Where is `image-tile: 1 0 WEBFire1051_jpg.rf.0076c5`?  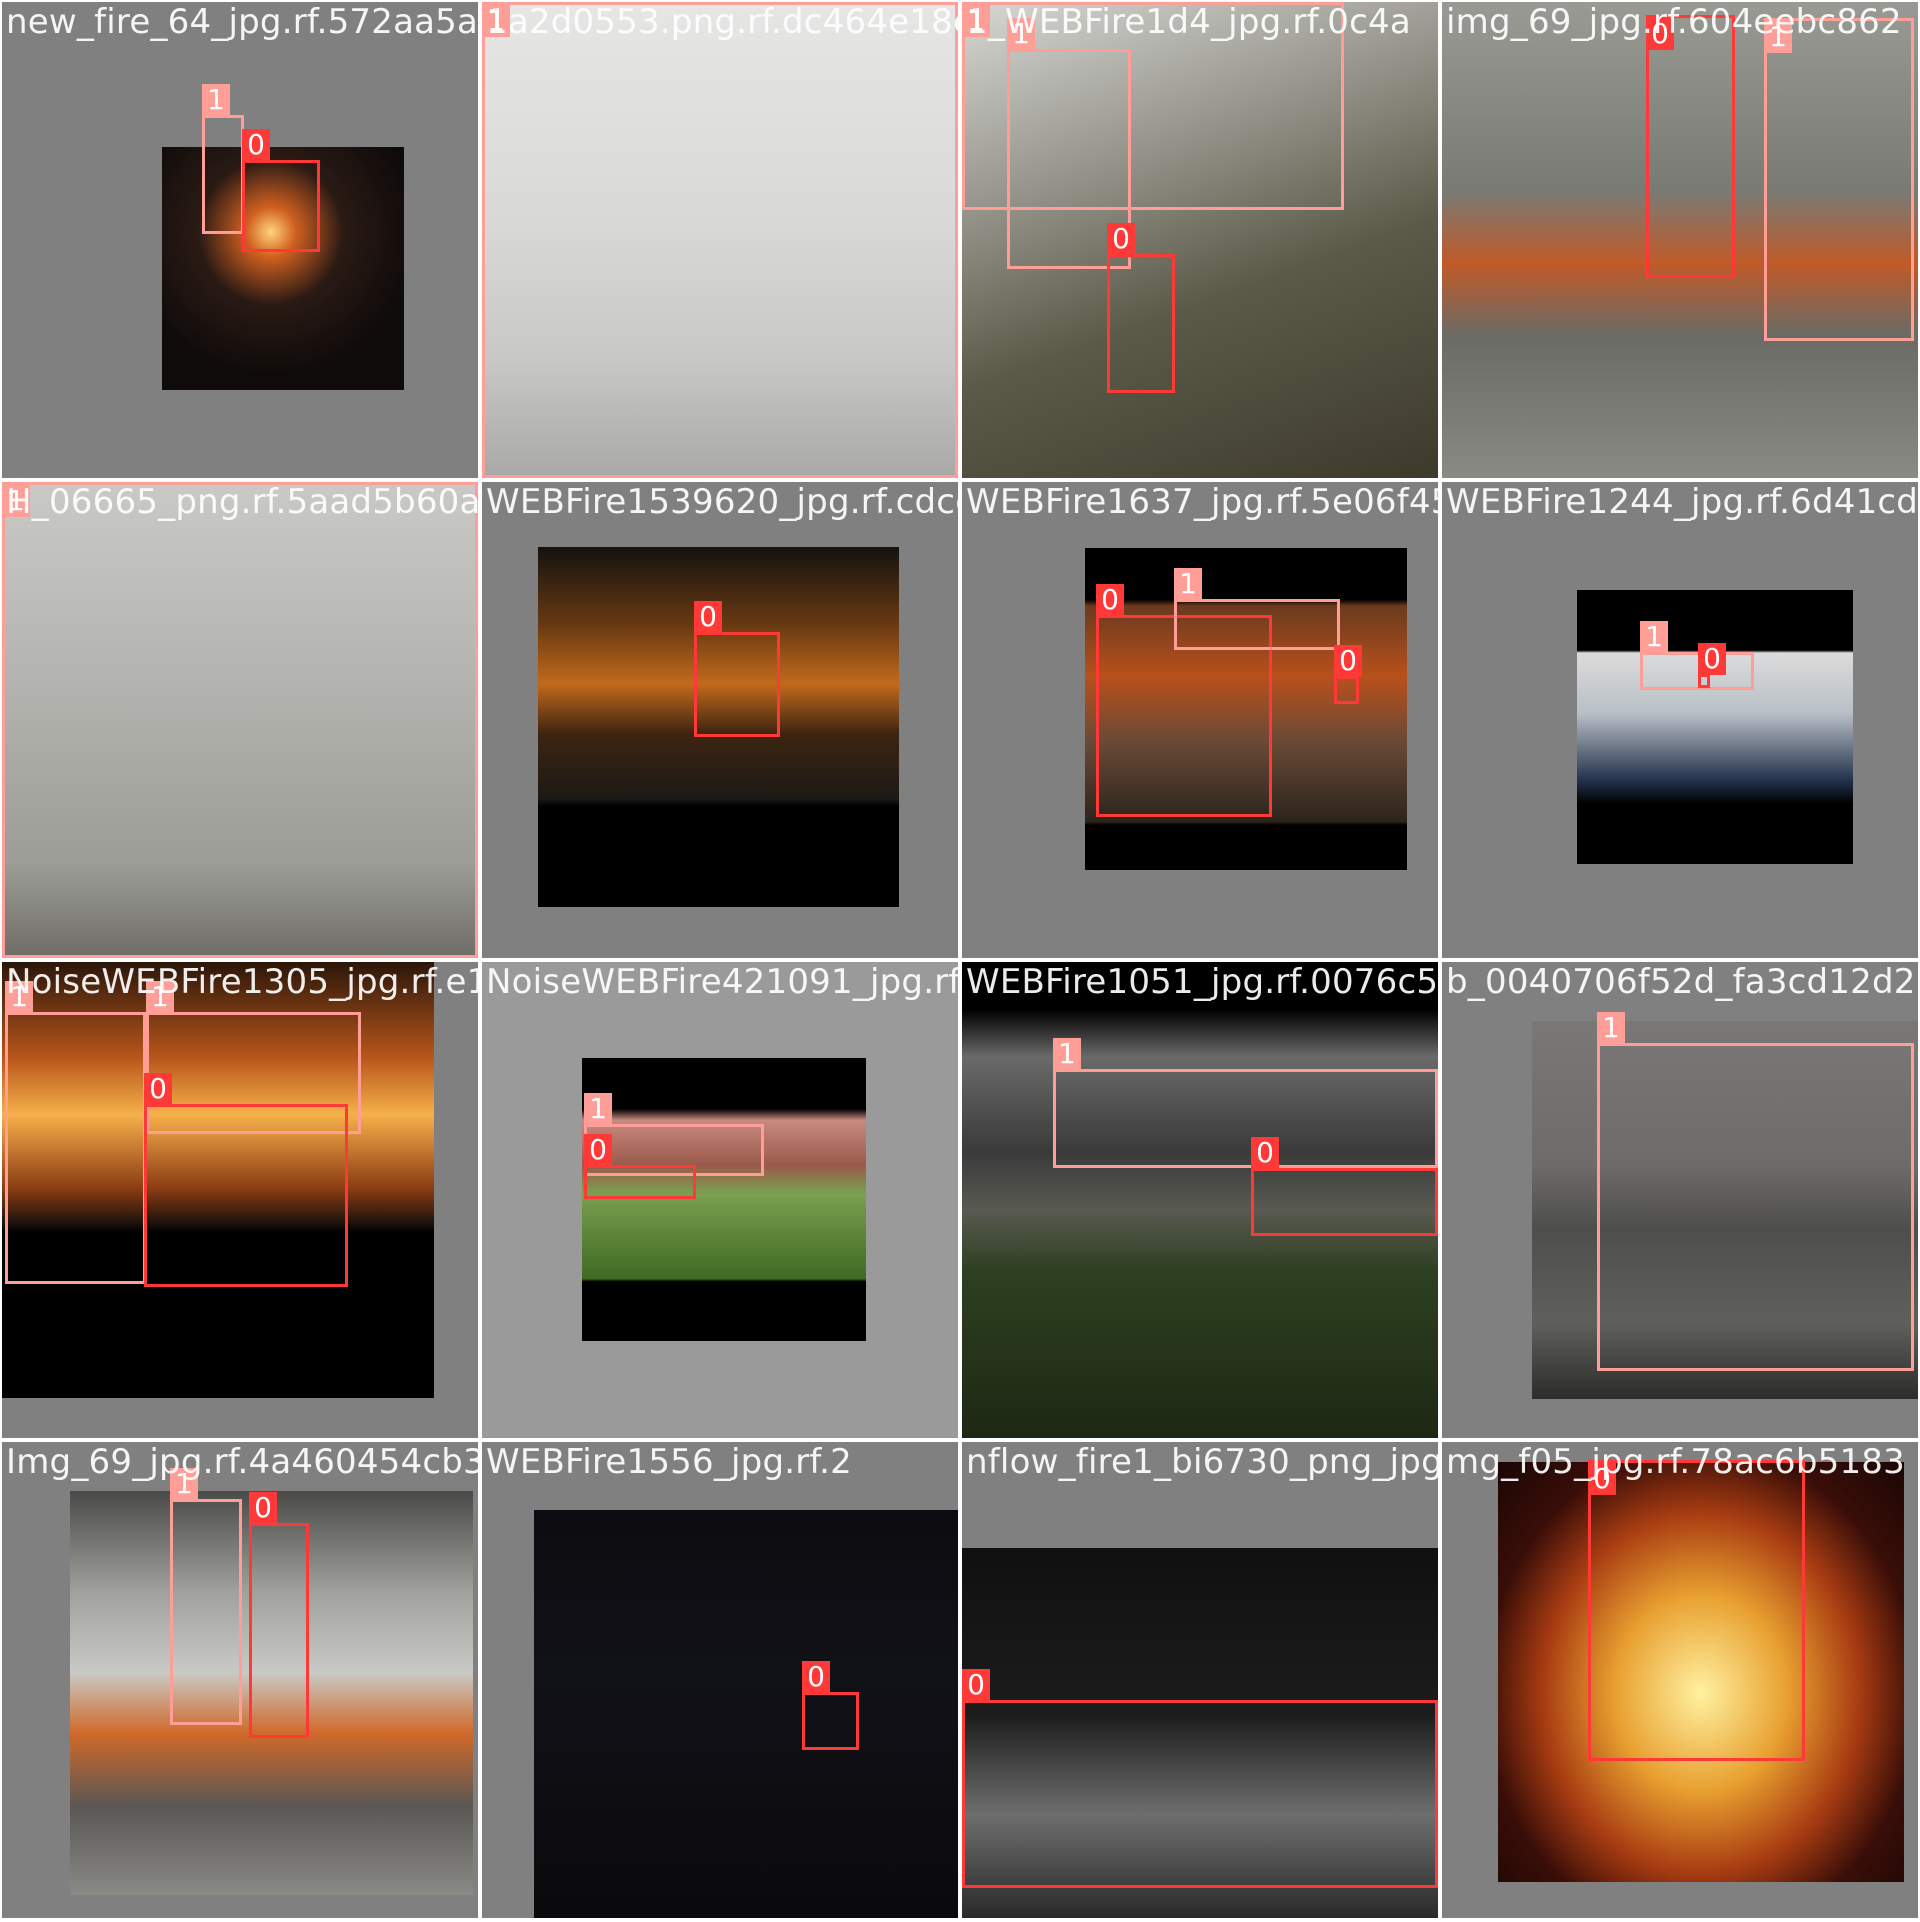
image-tile: 1 0 WEBFire1051_jpg.rf.0076c5 is located at coordinates (1200, 1200).